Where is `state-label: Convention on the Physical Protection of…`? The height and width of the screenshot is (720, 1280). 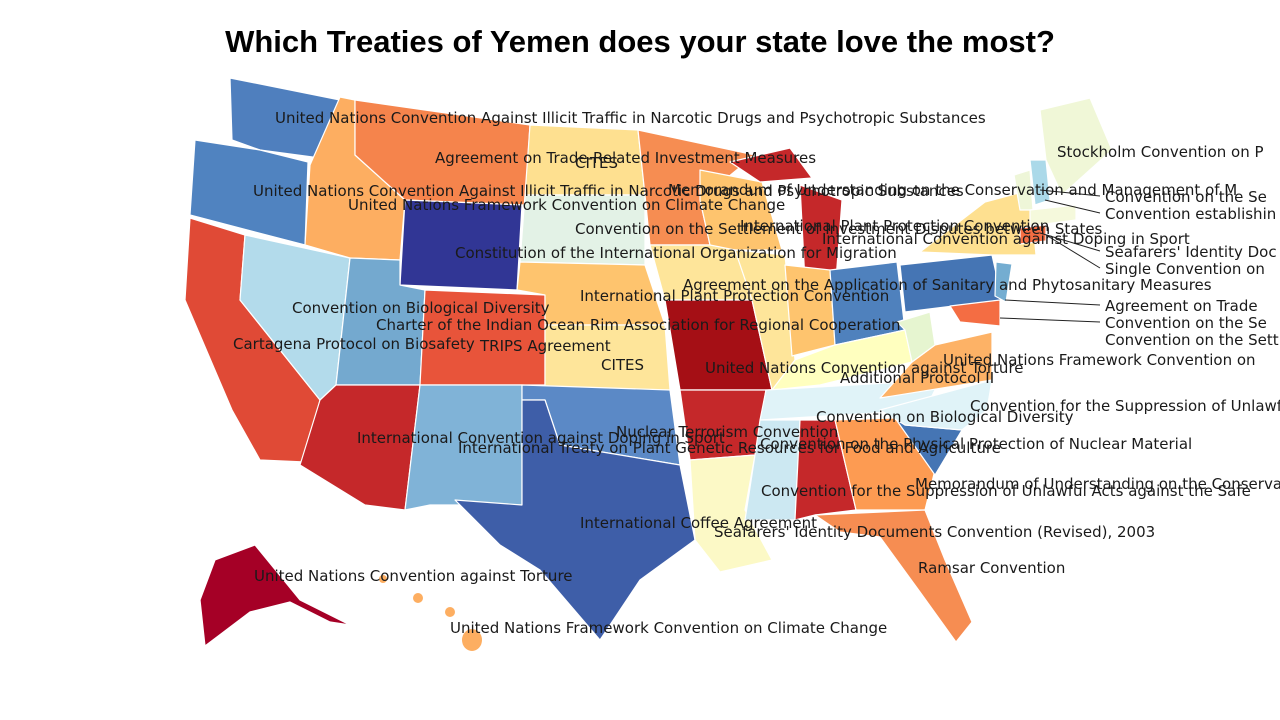 state-label: Convention on the Physical Protection of… is located at coordinates (976, 444).